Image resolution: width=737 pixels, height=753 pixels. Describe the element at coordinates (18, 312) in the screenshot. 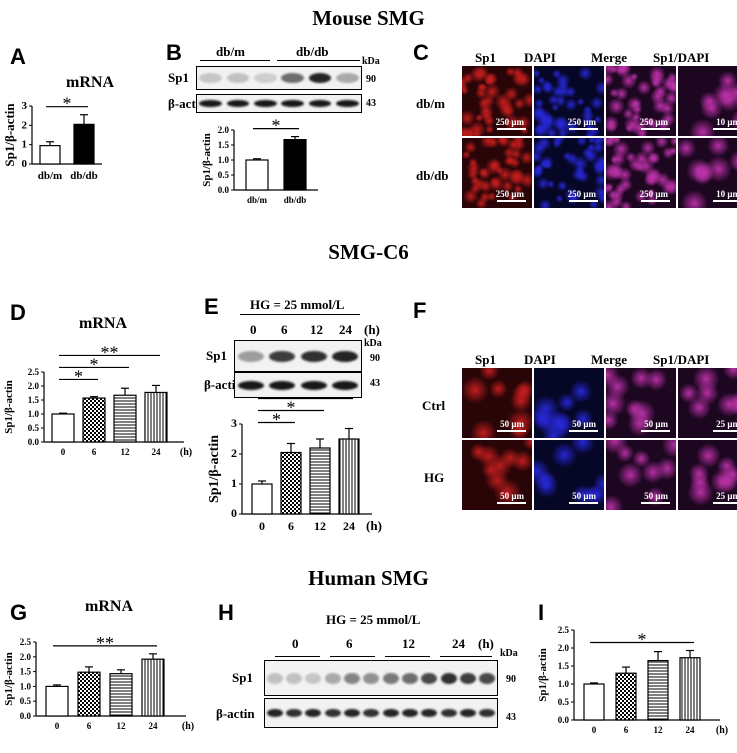

I see `panel-letter-d: D` at that location.